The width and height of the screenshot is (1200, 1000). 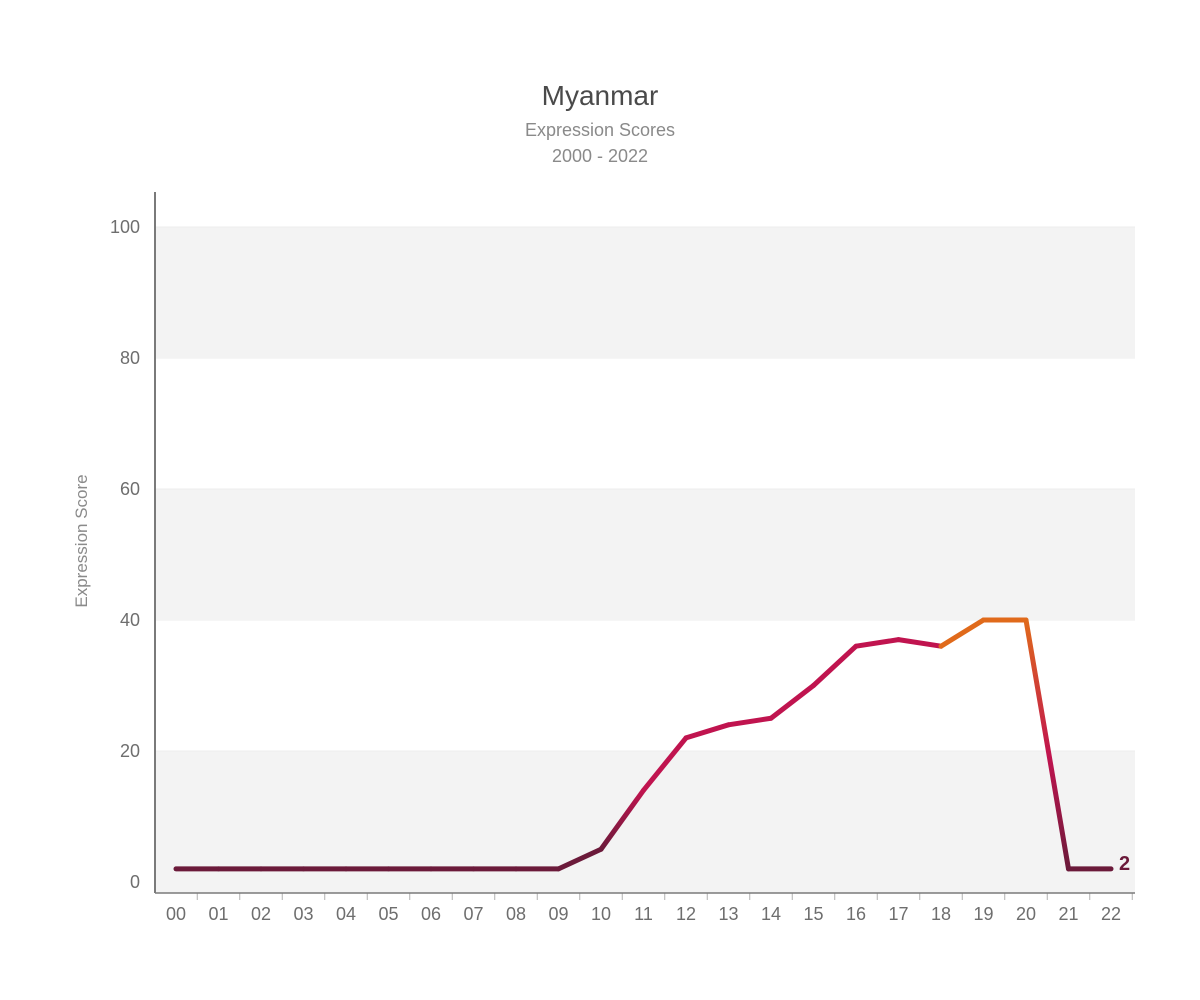 What do you see at coordinates (303, 914) in the screenshot?
I see `x-tick-label: 03` at bounding box center [303, 914].